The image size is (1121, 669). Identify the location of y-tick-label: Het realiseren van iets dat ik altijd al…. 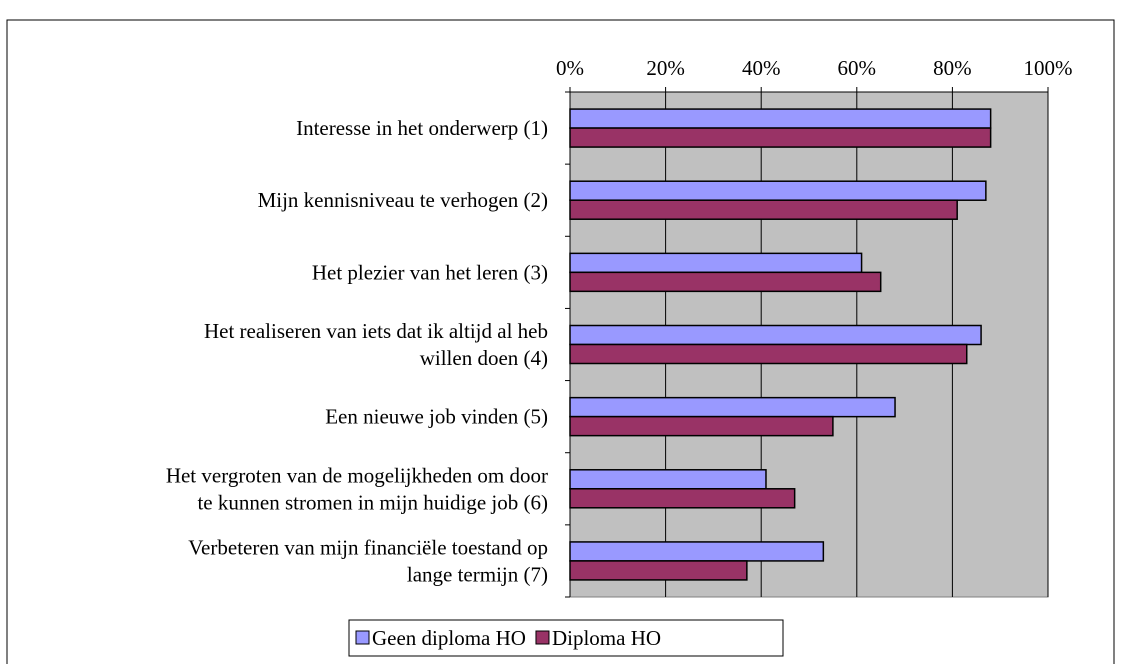
(376, 331).